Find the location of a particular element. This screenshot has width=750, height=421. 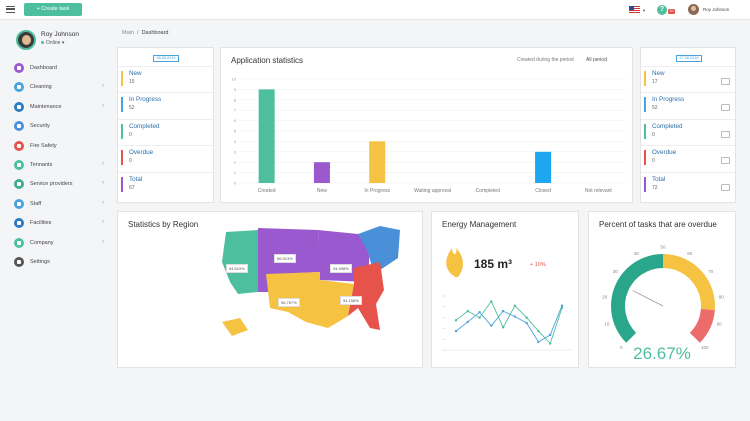

profile-avatar is located at coordinates (26, 40).